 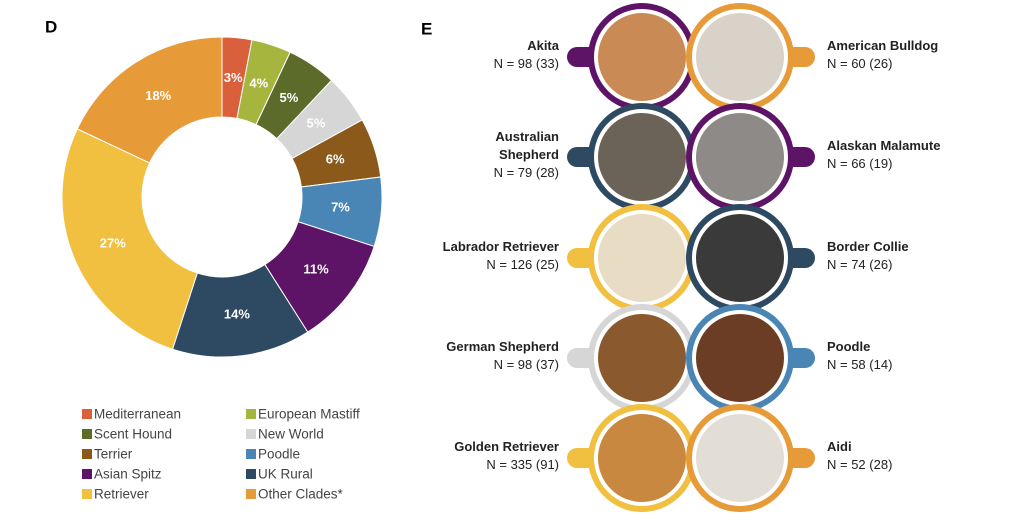 I want to click on breed-label: American Bulldog N = 60 (26), so click(x=882, y=55).